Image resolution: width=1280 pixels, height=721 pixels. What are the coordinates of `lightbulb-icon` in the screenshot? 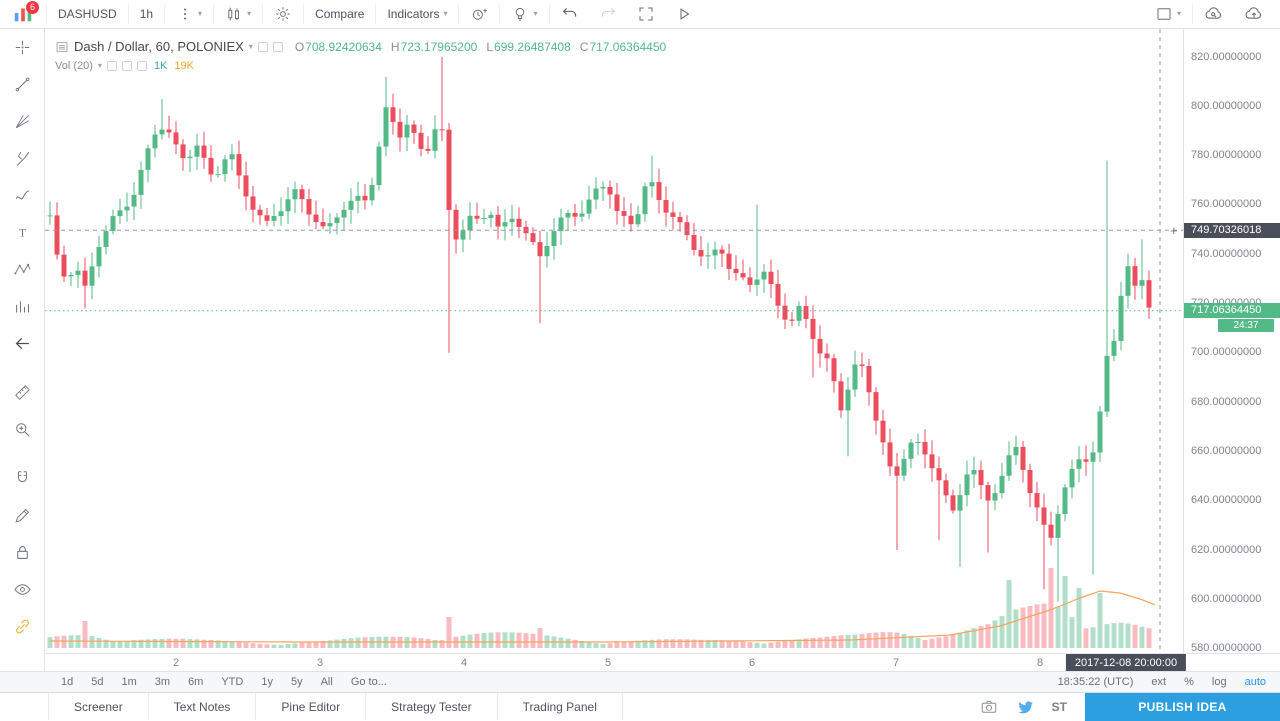 It's located at (520, 14).